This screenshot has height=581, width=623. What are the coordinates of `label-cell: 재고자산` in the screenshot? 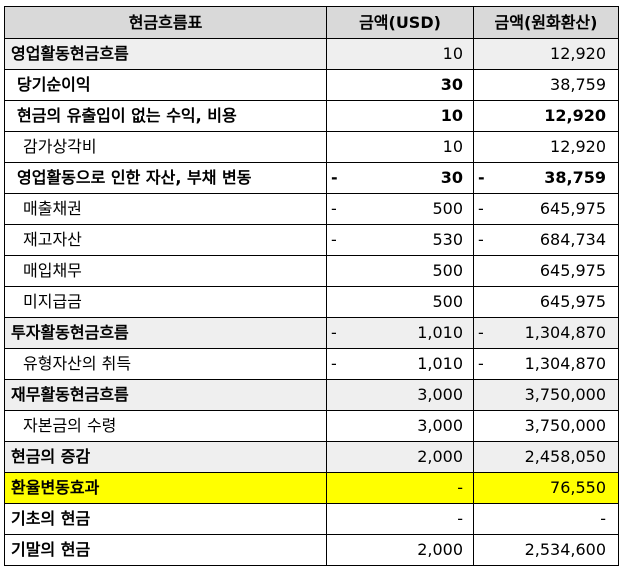 It's located at (165, 240).